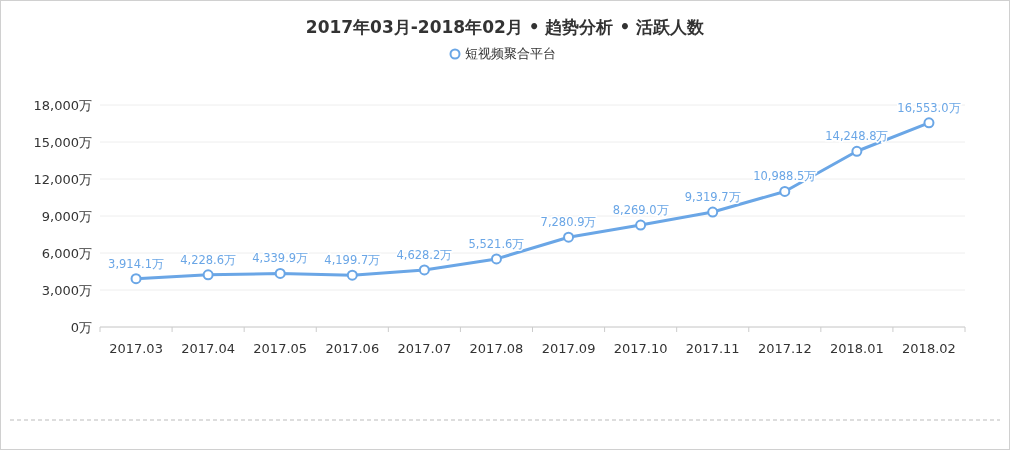 The image size is (1010, 450). Describe the element at coordinates (568, 222) in the screenshot. I see `data-label: 7,280.9万` at that location.